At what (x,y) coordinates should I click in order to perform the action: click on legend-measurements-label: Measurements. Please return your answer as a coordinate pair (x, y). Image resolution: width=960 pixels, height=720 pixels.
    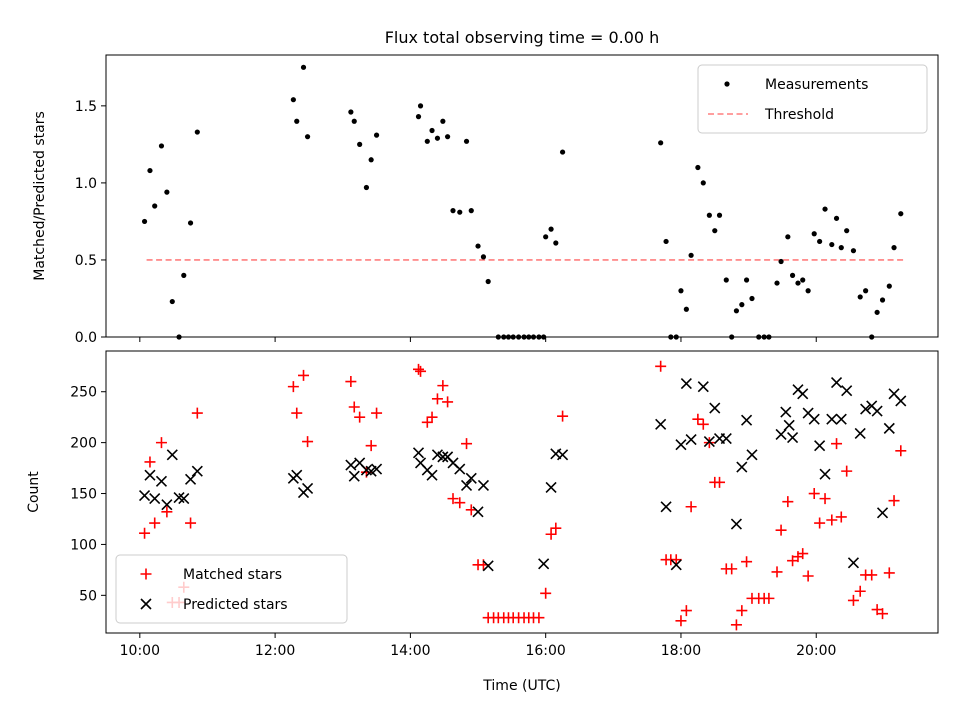
    Looking at the image, I should click on (816, 85).